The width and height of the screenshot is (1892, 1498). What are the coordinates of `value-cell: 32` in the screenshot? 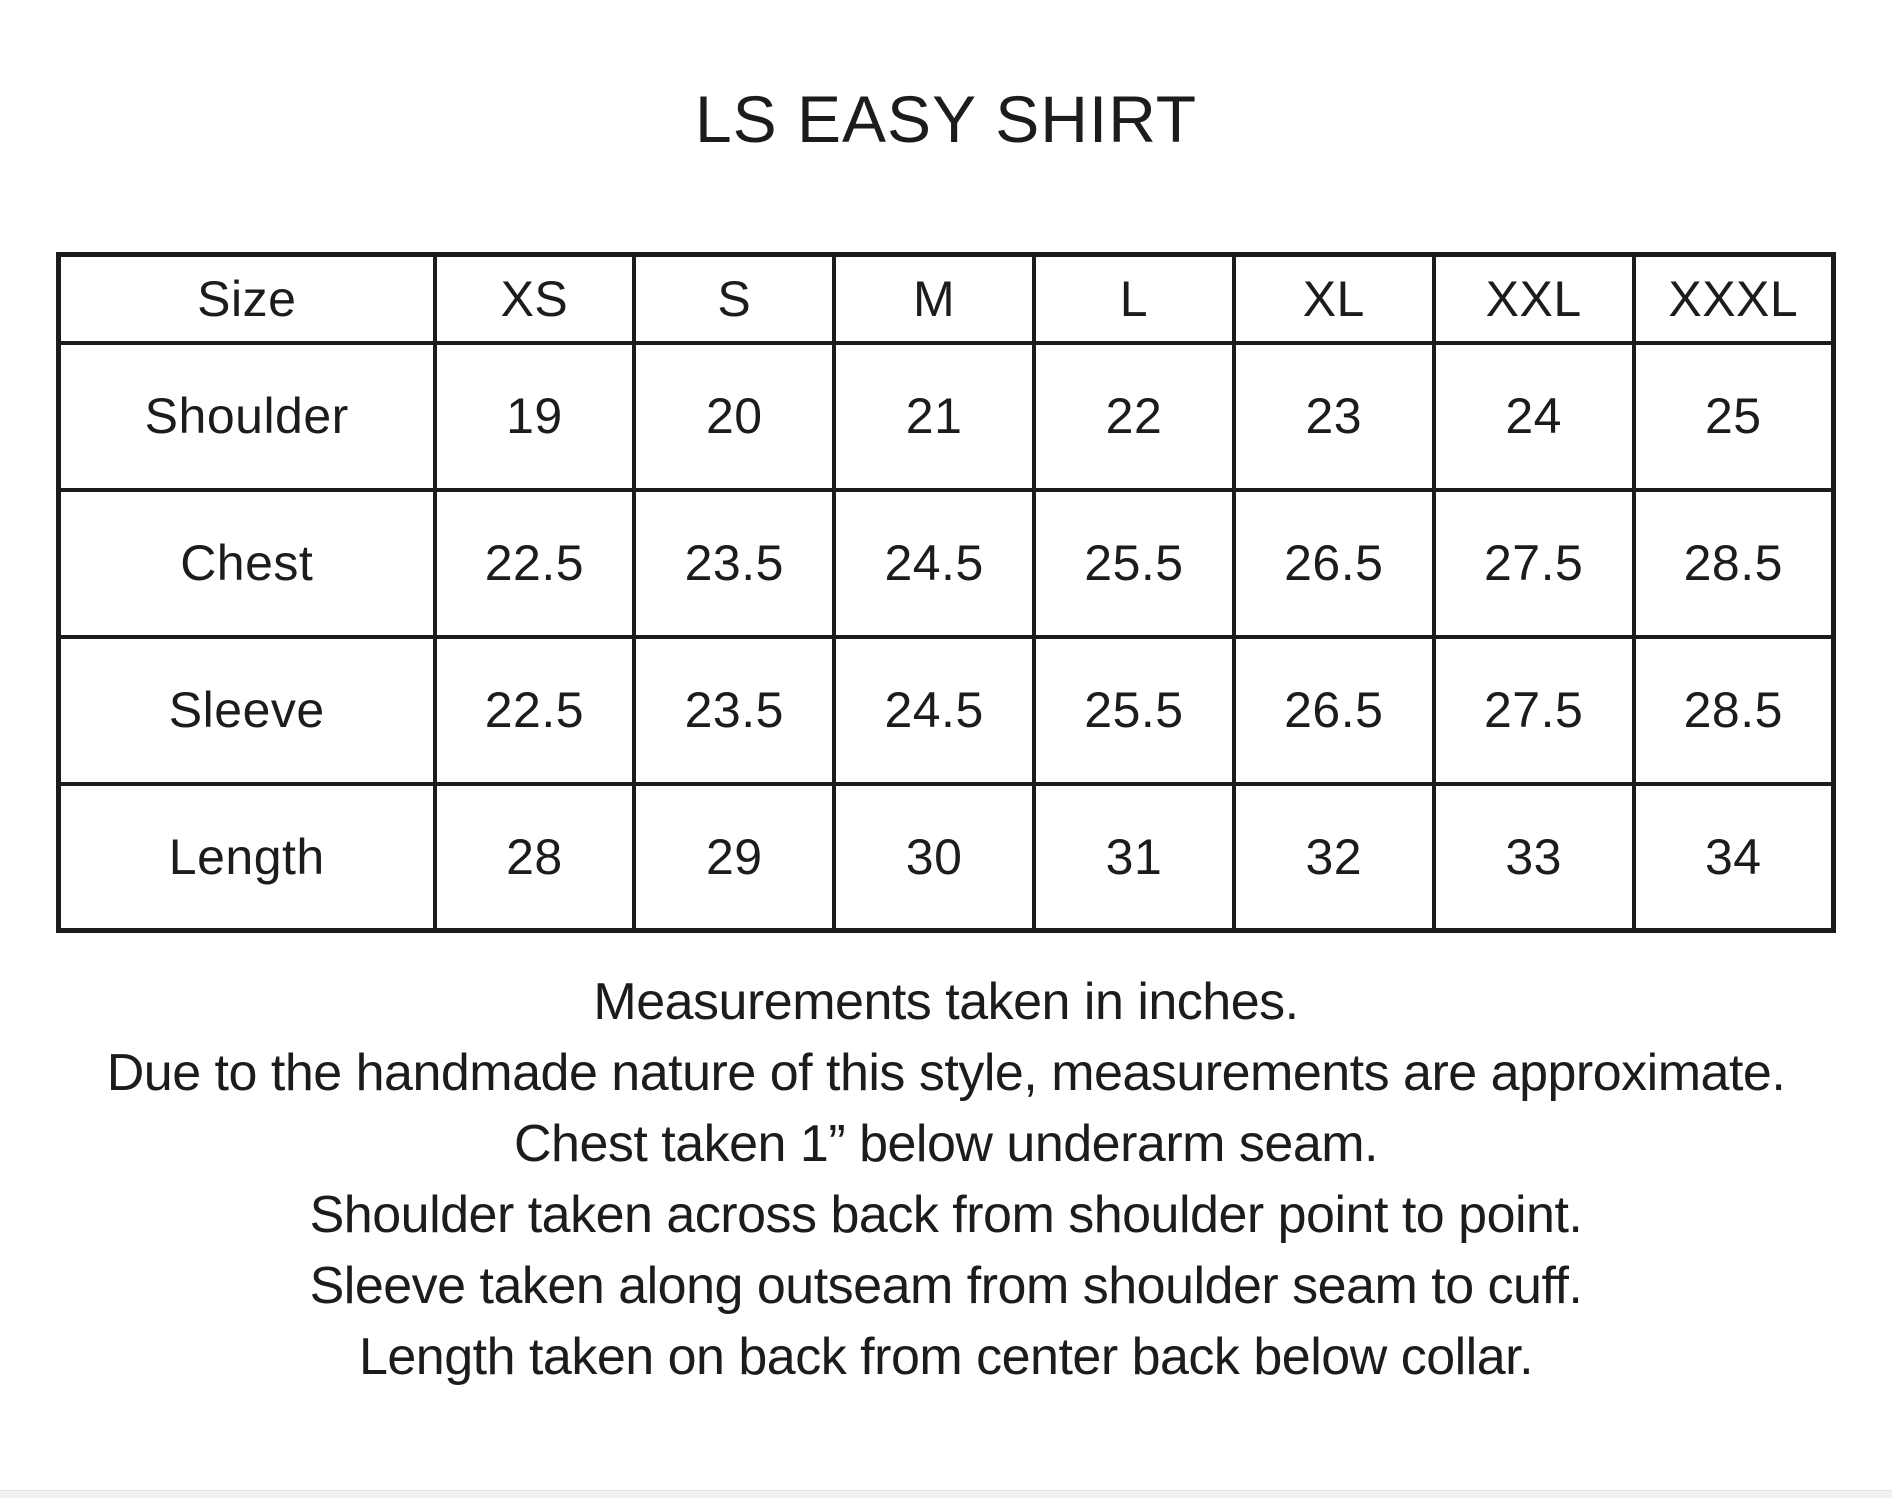 It's located at (1333, 857).